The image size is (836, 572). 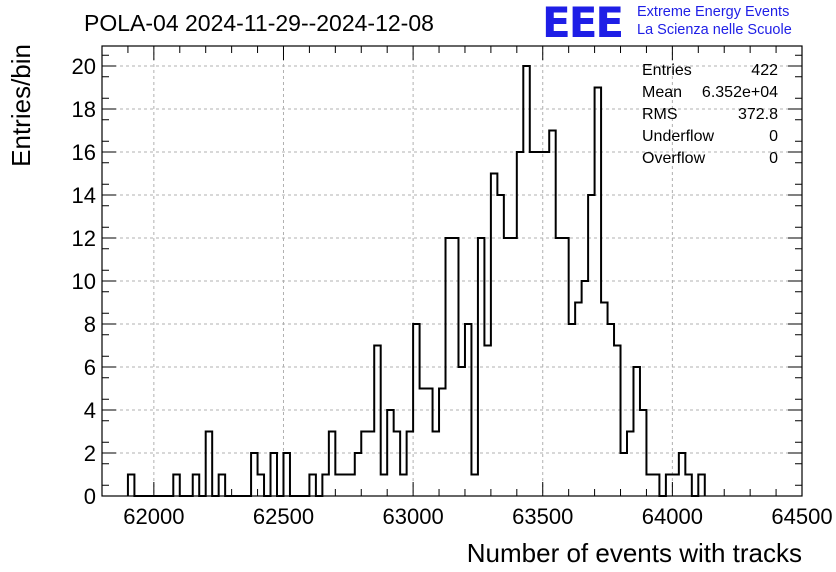 I want to click on stat-label: Underflow, so click(x=678, y=136).